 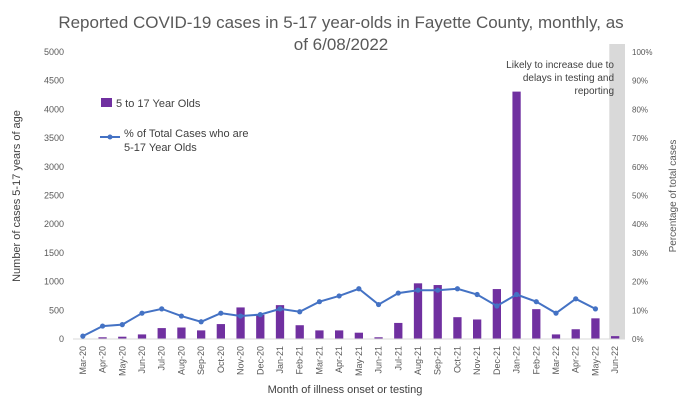 What do you see at coordinates (319, 360) in the screenshot?
I see `x-tick-label: Mar-21` at bounding box center [319, 360].